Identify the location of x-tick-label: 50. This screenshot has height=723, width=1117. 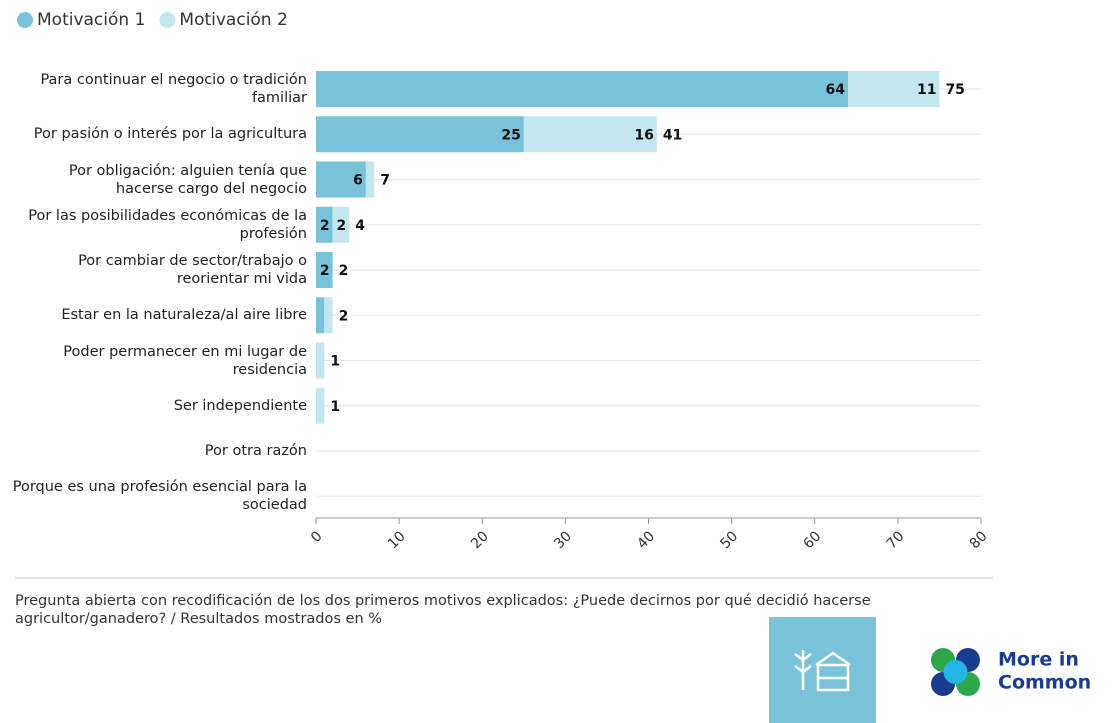
(729, 540).